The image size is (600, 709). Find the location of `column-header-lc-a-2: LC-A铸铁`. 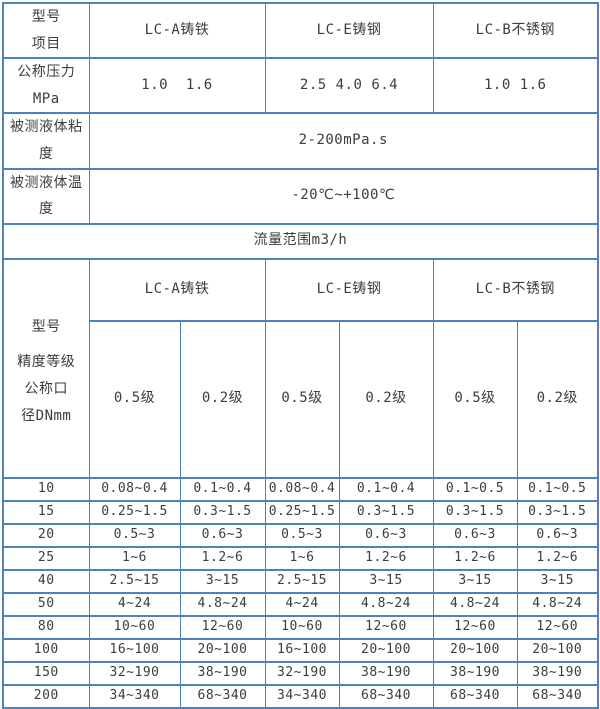

column-header-lc-a-2: LC-A铸铁 is located at coordinates (177, 289).